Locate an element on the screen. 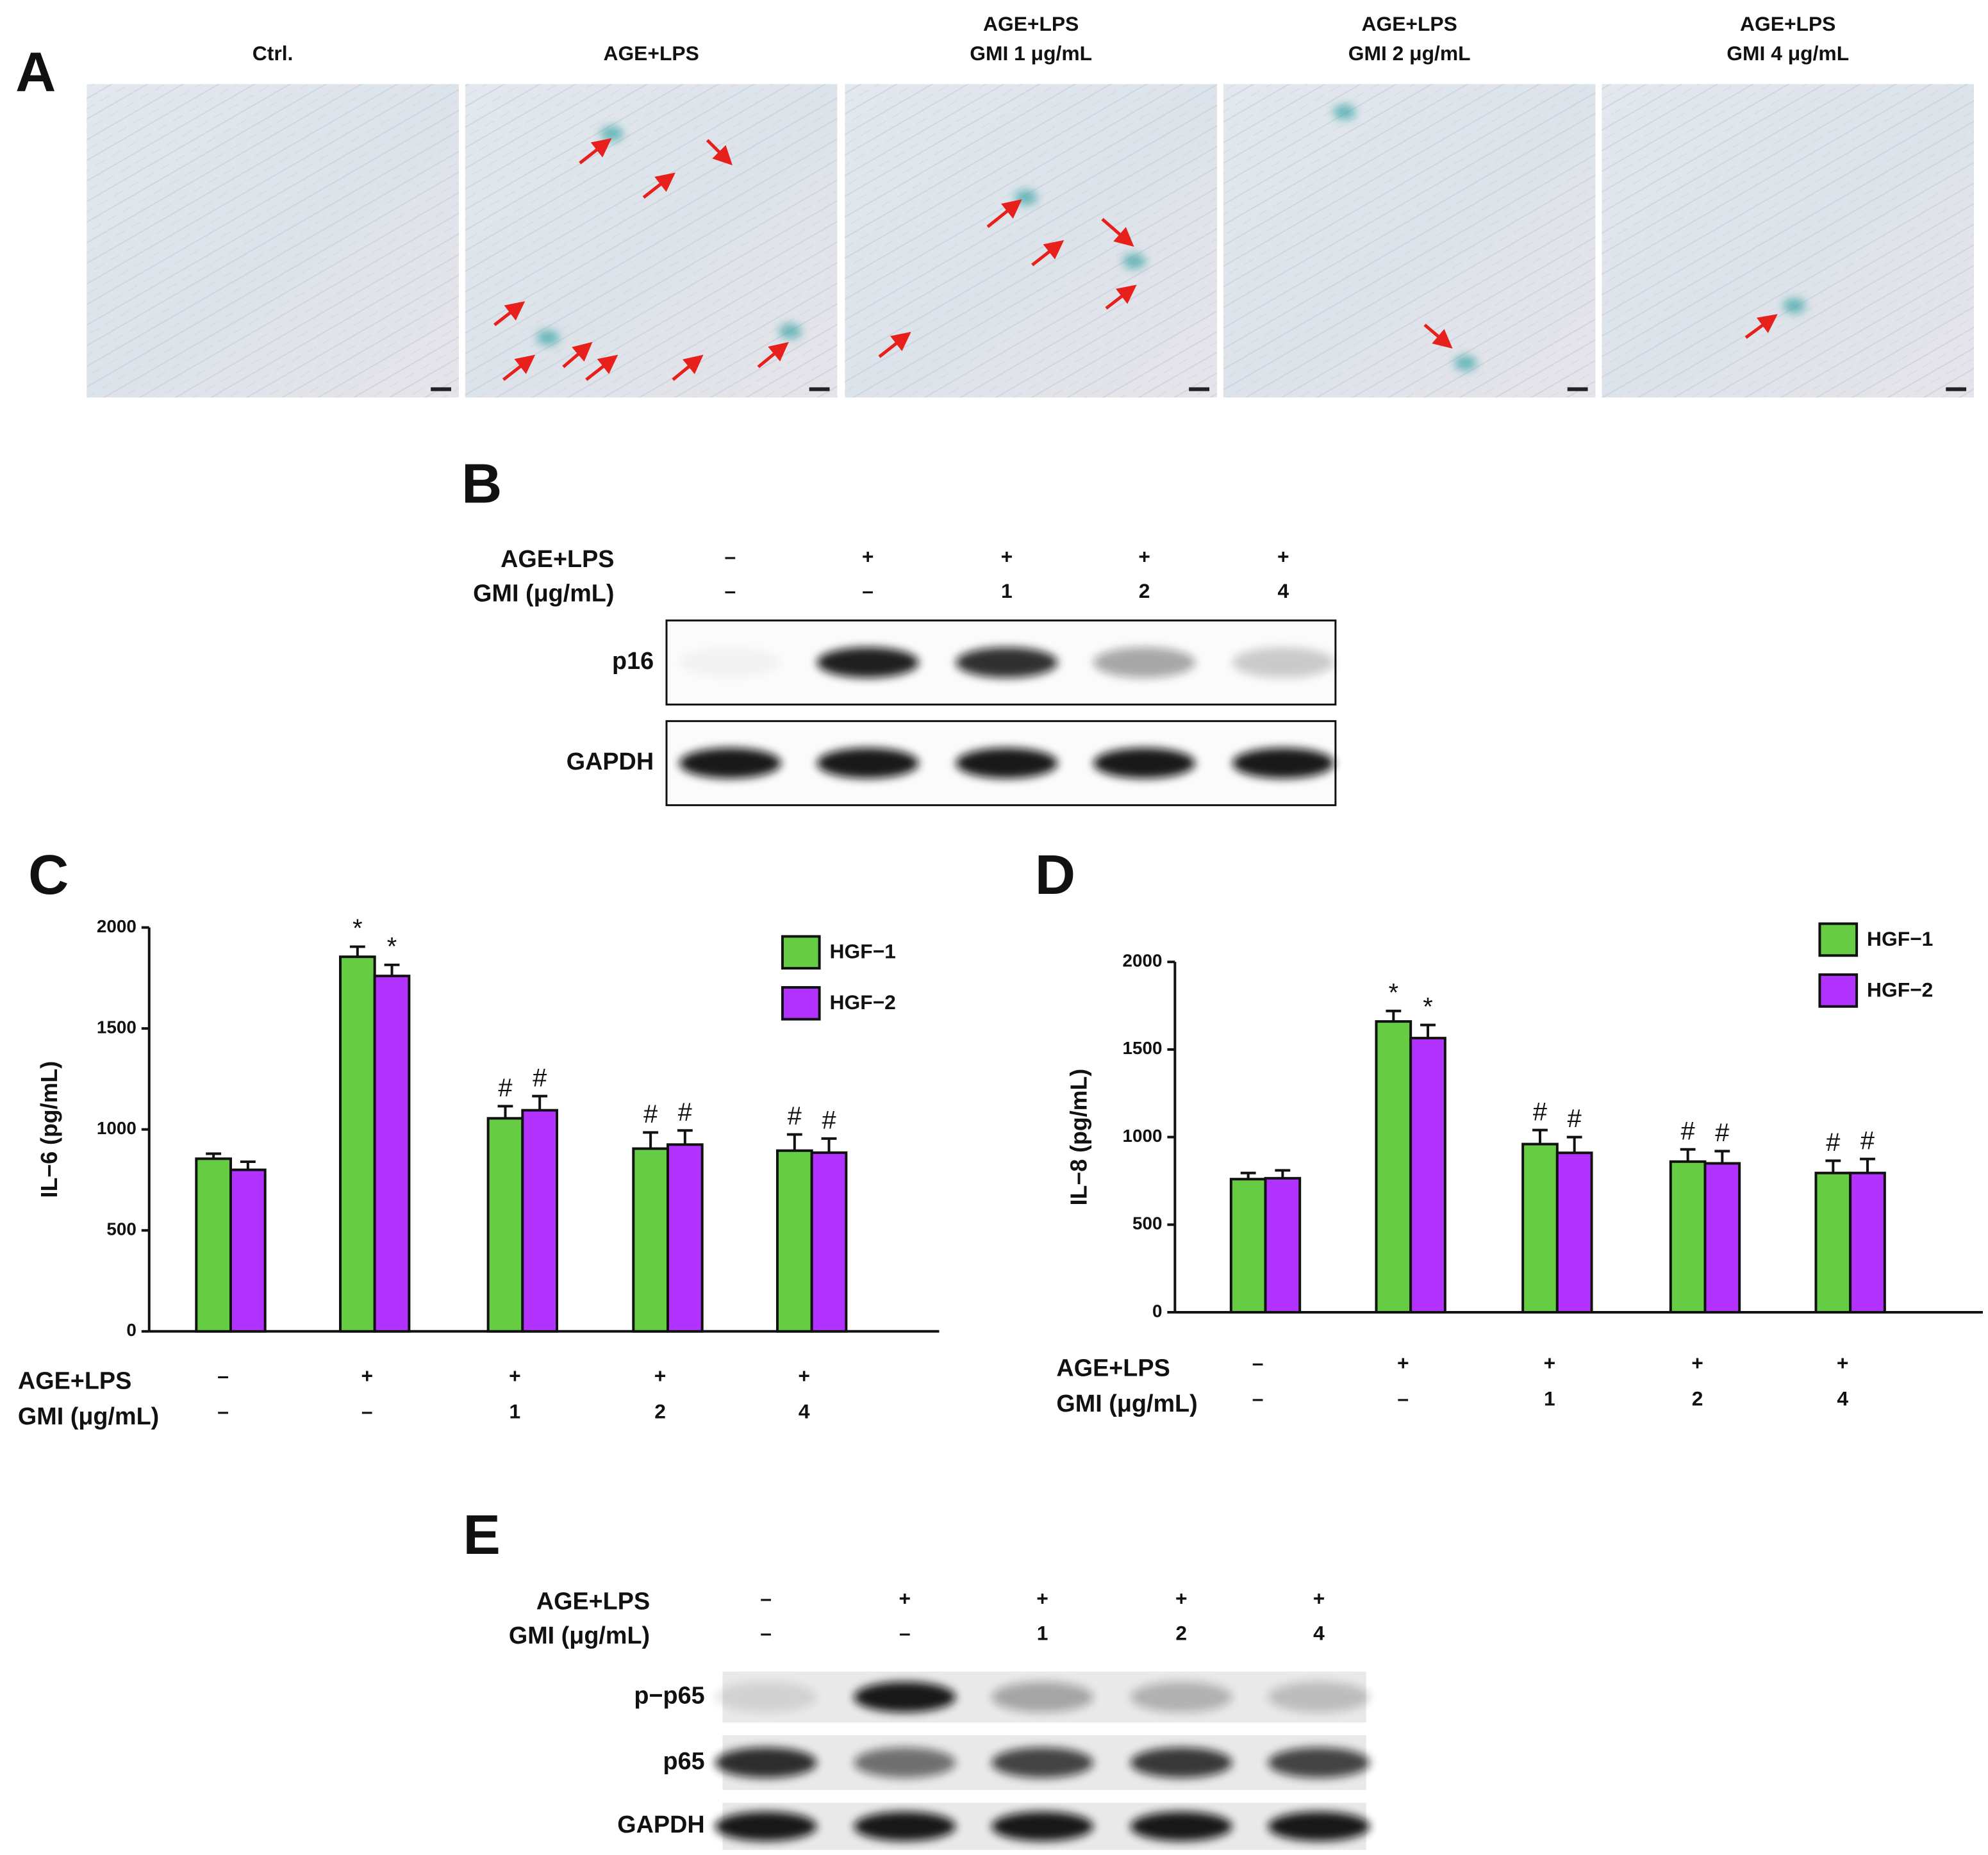  y-tick-label: 1000 is located at coordinates (117, 1128).